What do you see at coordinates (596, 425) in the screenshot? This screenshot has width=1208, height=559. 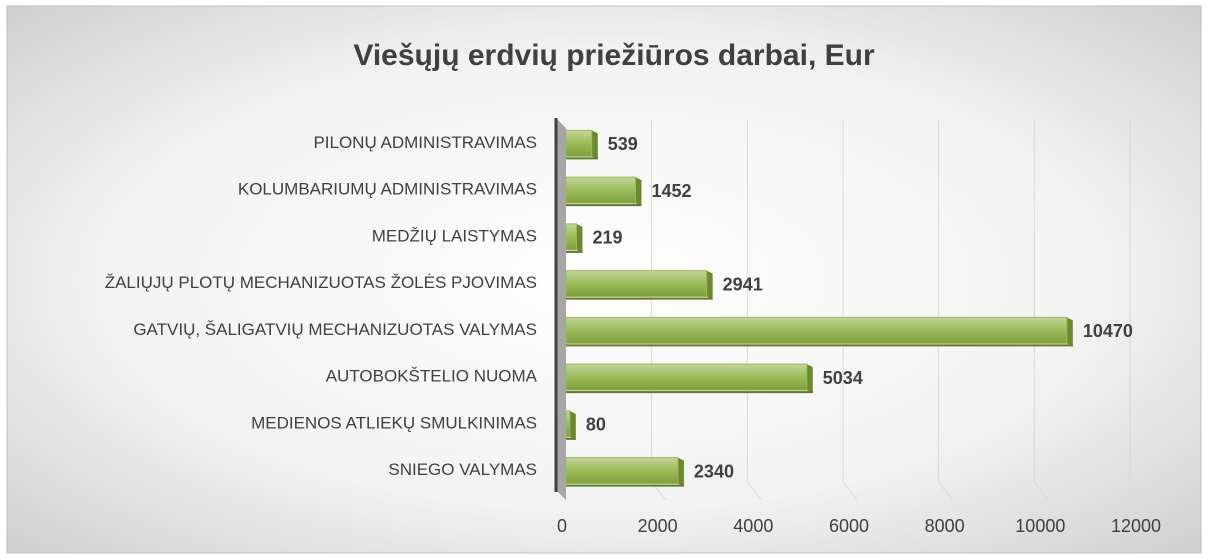 I see `data-label: 80` at bounding box center [596, 425].